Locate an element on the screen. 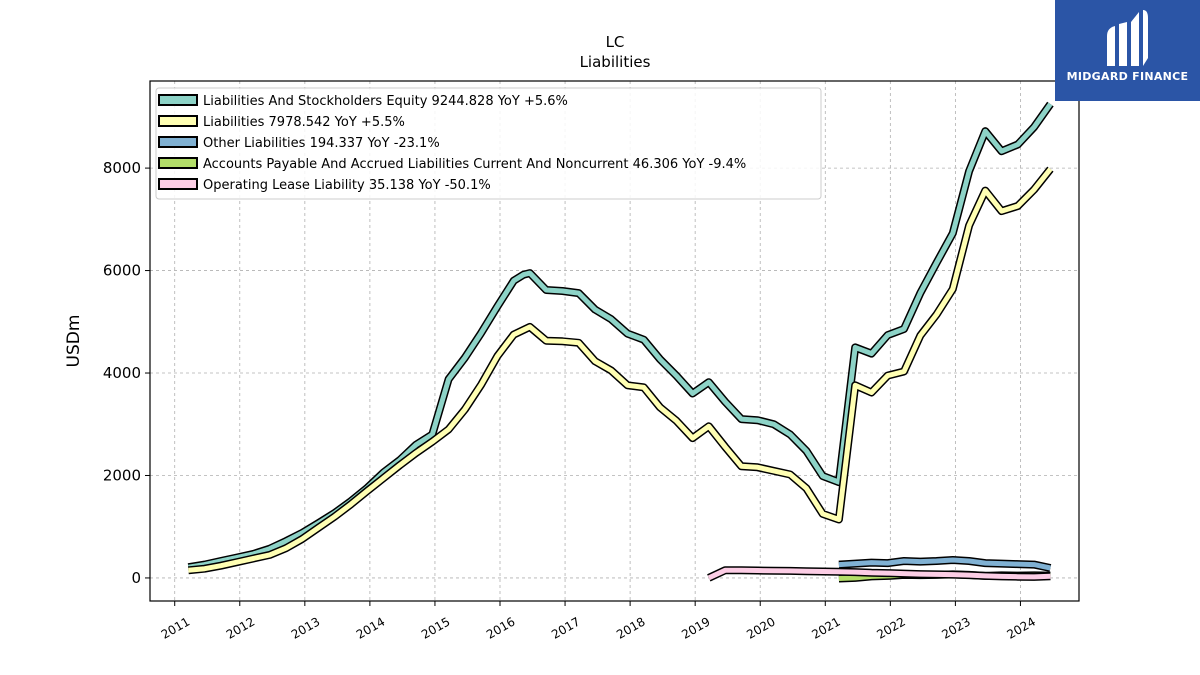 The image size is (1200, 675). x-tick-label: 2021 is located at coordinates (825, 627).